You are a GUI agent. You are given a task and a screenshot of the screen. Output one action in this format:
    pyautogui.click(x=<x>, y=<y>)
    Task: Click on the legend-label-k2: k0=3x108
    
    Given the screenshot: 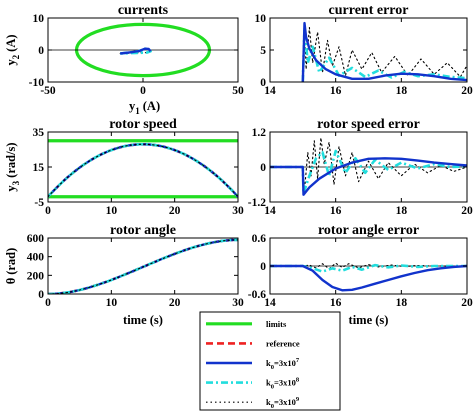 What is the action you would take?
    pyautogui.click(x=283, y=384)
    